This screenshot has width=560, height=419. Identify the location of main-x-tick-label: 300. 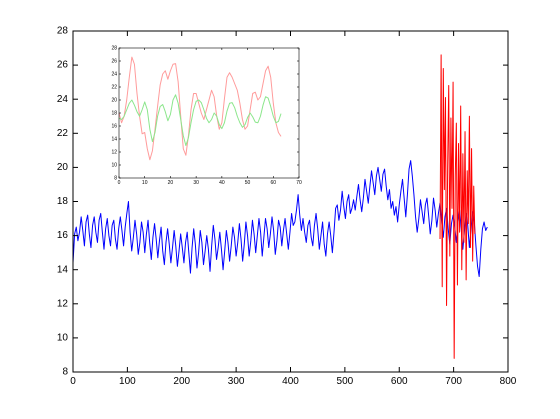
(236, 381).